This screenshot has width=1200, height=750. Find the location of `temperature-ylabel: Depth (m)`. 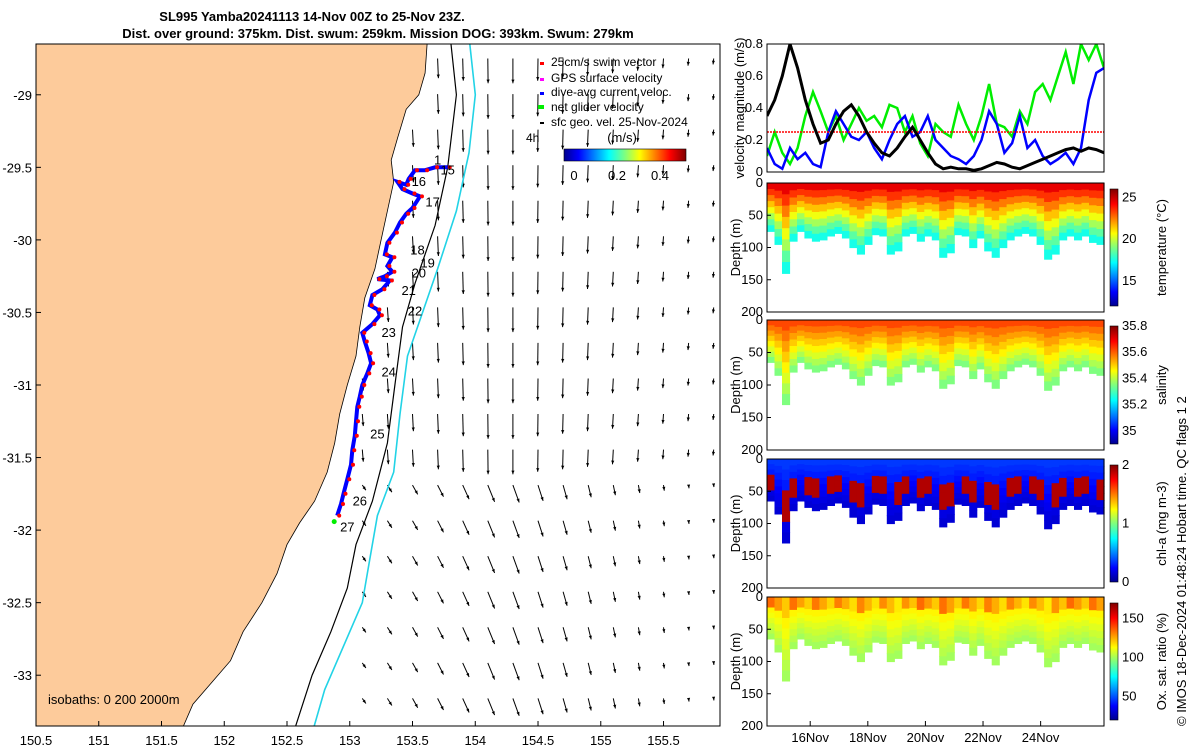

temperature-ylabel: Depth (m) is located at coordinates (735, 248).